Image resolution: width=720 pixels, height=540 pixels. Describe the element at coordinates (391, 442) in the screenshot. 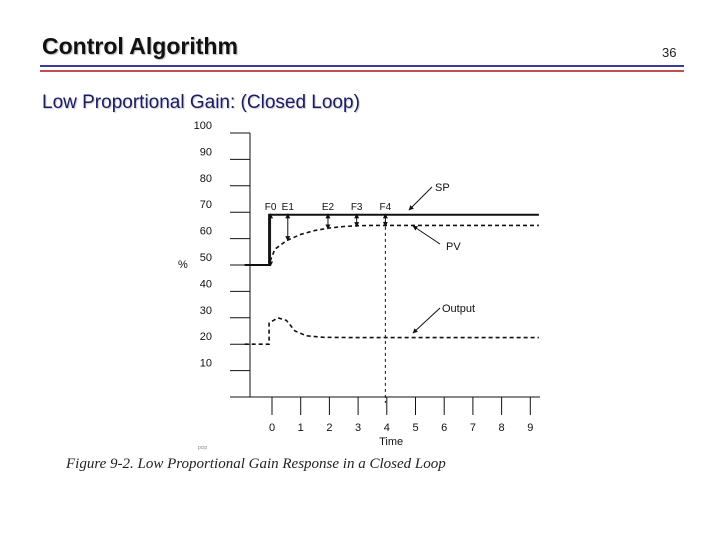

I see `x-axis-label: Time` at that location.